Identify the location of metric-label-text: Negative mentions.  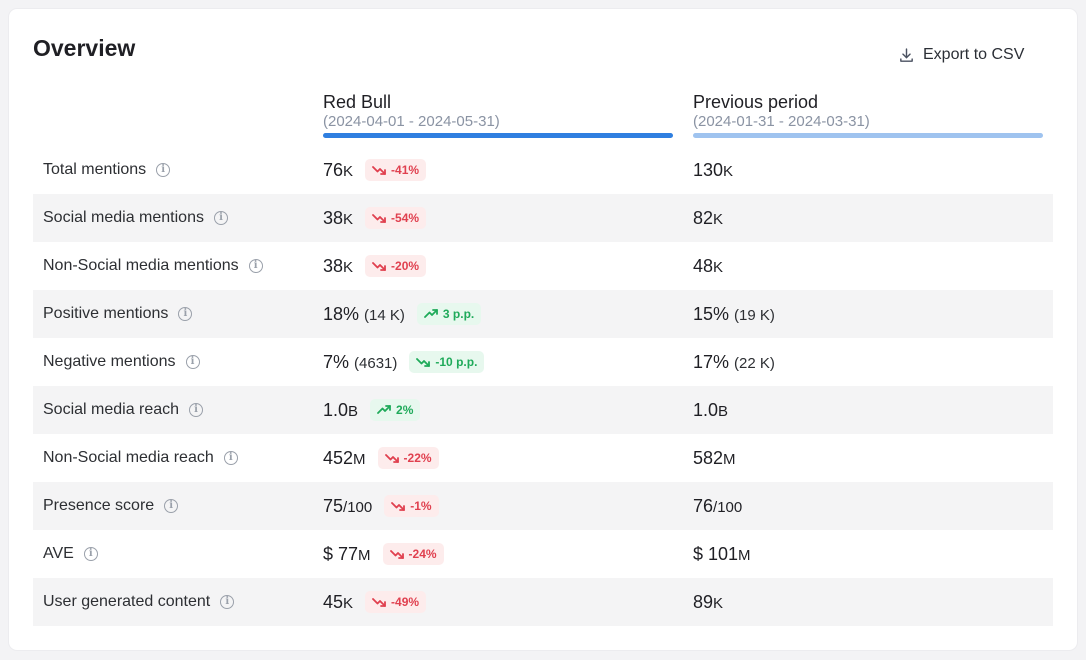
(109, 361).